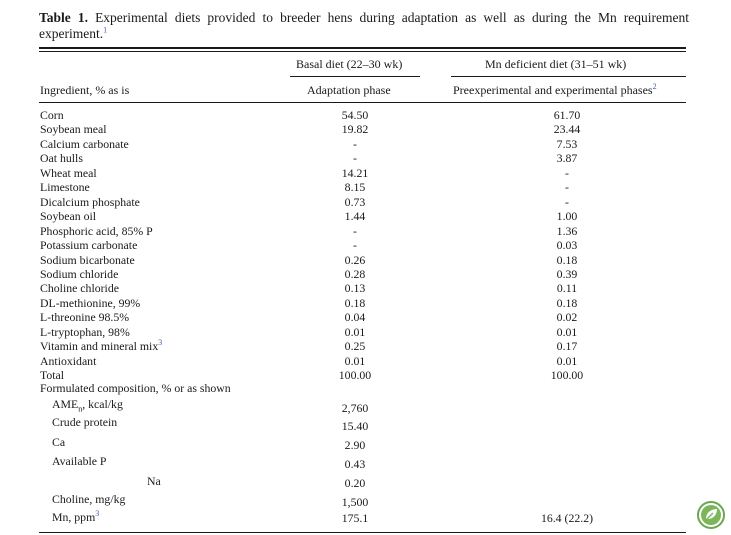 The height and width of the screenshot is (535, 731). I want to click on composition-name: Choline, mg/kg, so click(88, 499).